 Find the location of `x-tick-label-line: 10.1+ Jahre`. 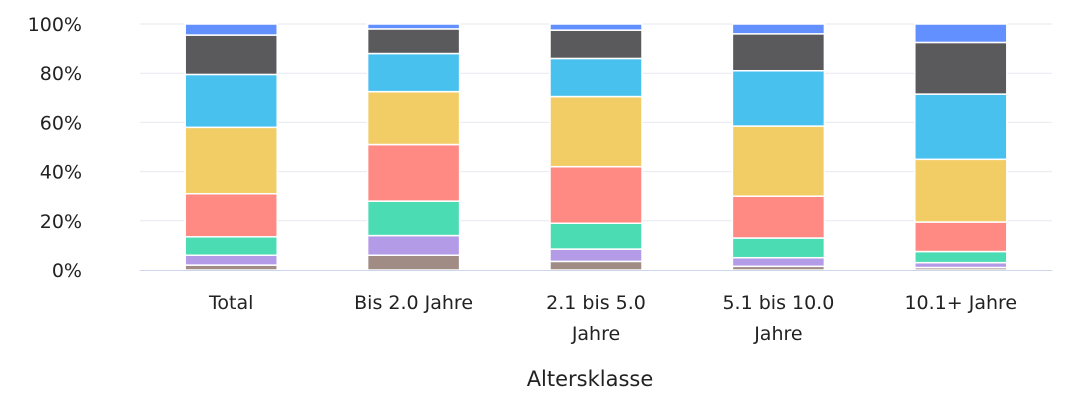

x-tick-label-line: 10.1+ Jahre is located at coordinates (960, 303).